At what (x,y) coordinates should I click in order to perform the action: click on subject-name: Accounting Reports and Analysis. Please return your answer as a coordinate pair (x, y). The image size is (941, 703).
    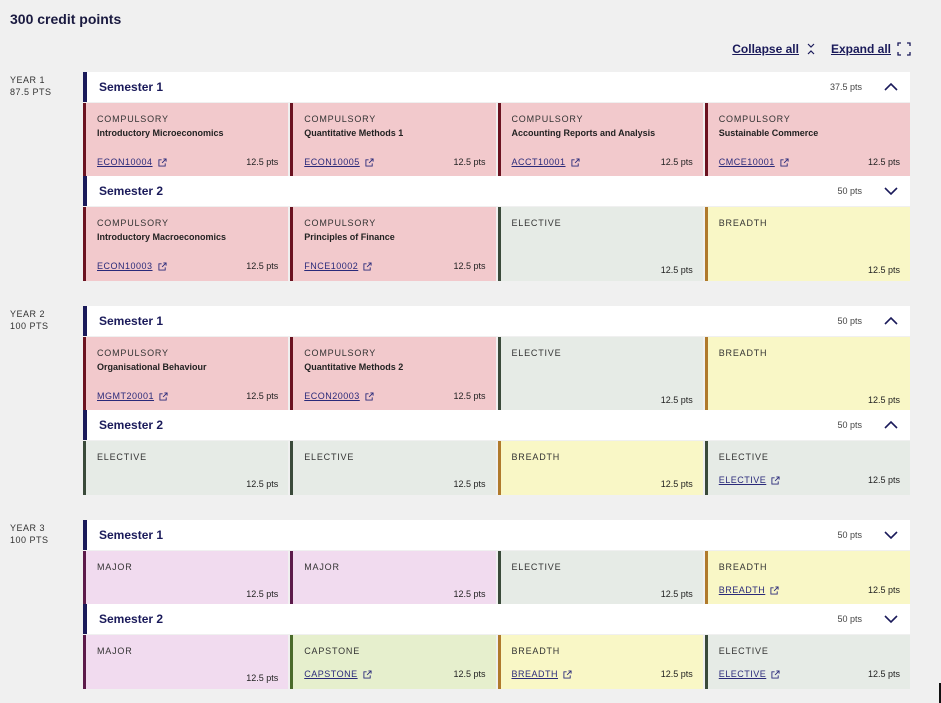
    Looking at the image, I should click on (583, 133).